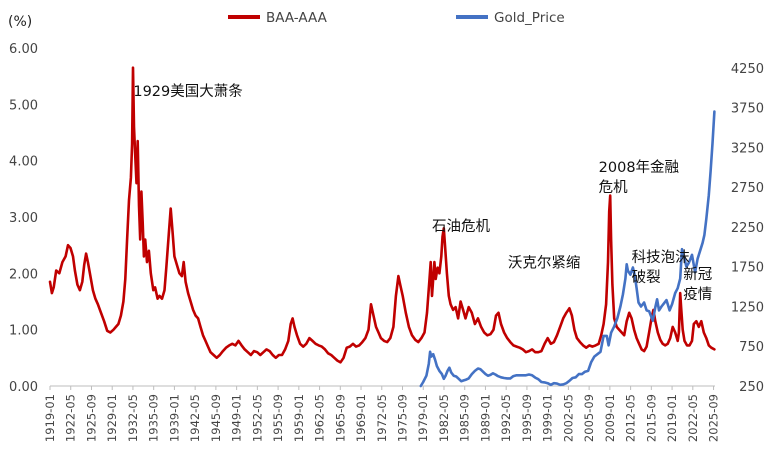  I want to click on annotation-label: 沃克尔紧缩, so click(544, 263).